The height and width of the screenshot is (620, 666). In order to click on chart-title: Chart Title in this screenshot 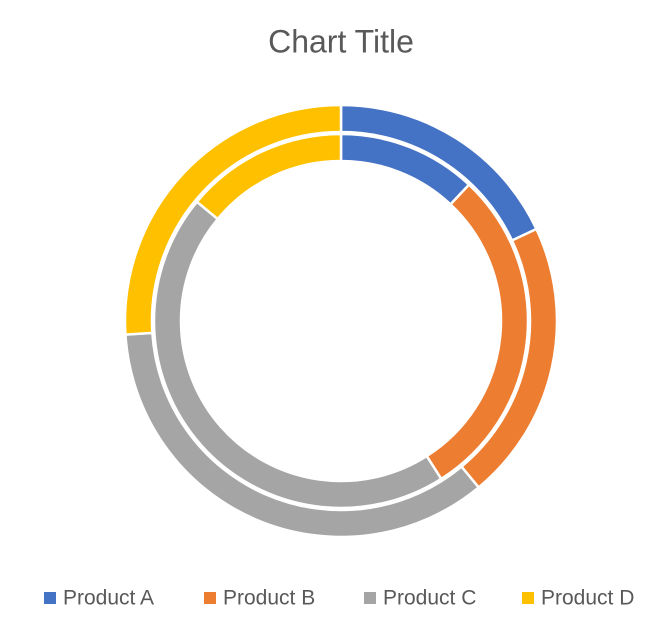, I will do `click(341, 41)`.